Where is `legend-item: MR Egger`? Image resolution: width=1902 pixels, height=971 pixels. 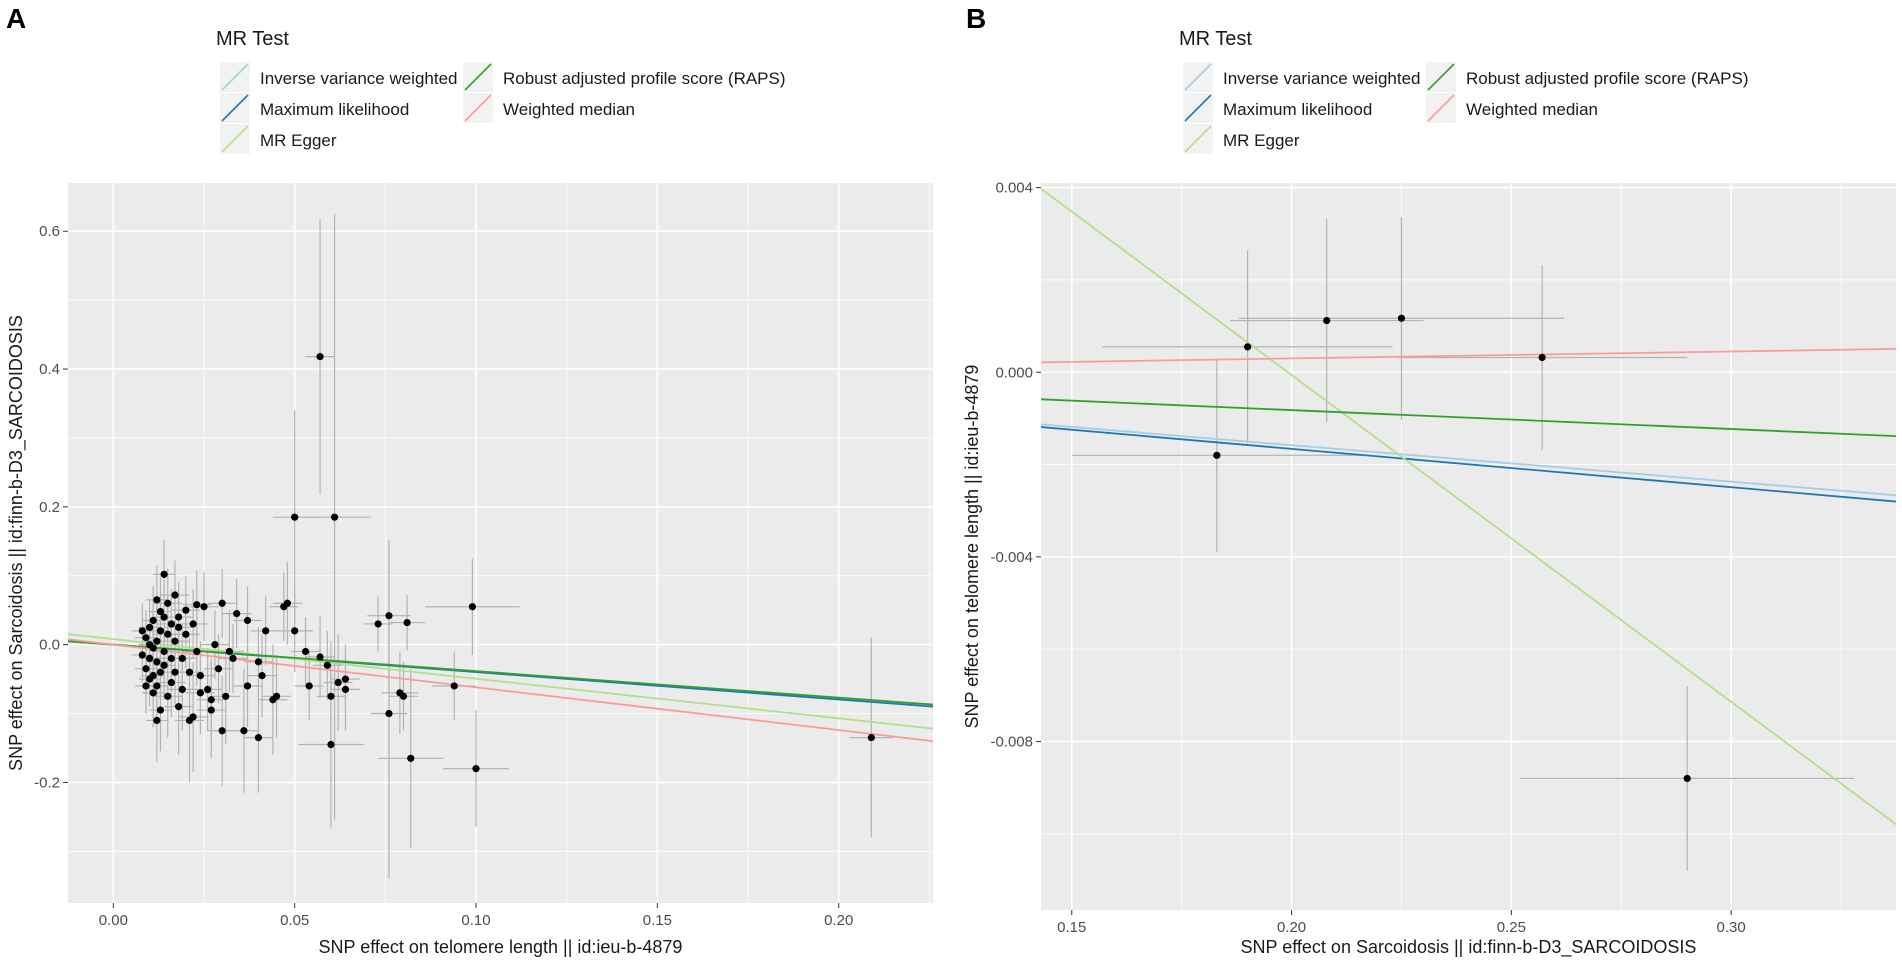
legend-item: MR Egger is located at coordinates (278, 139).